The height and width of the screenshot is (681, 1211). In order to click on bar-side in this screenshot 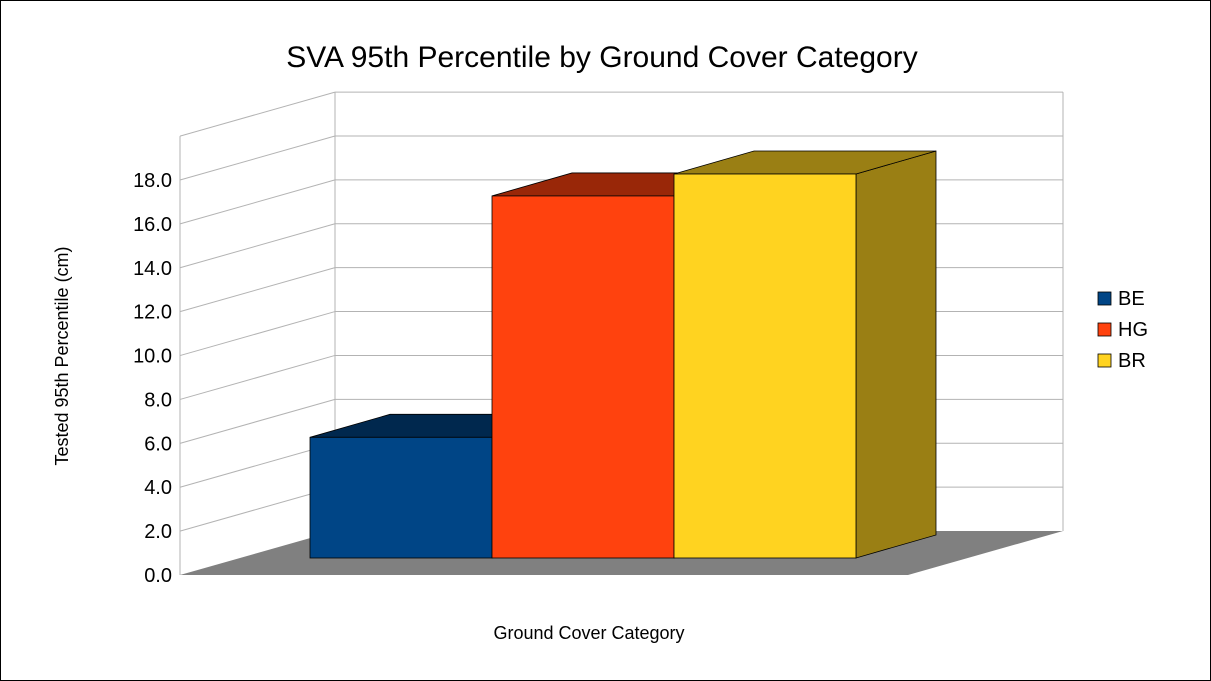, I will do `click(896, 354)`.